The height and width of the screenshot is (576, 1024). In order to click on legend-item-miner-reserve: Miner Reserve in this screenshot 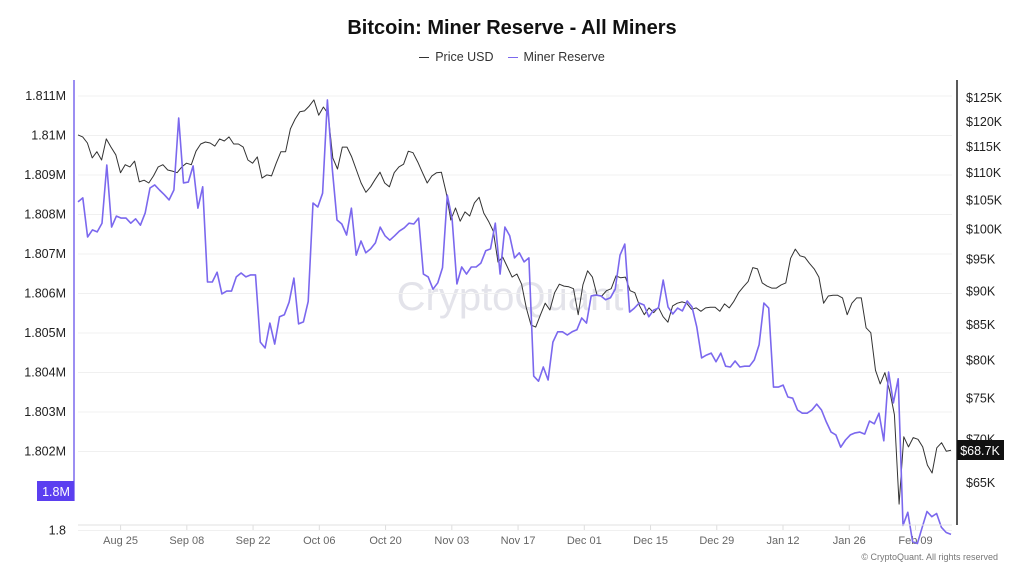, I will do `click(556, 57)`.